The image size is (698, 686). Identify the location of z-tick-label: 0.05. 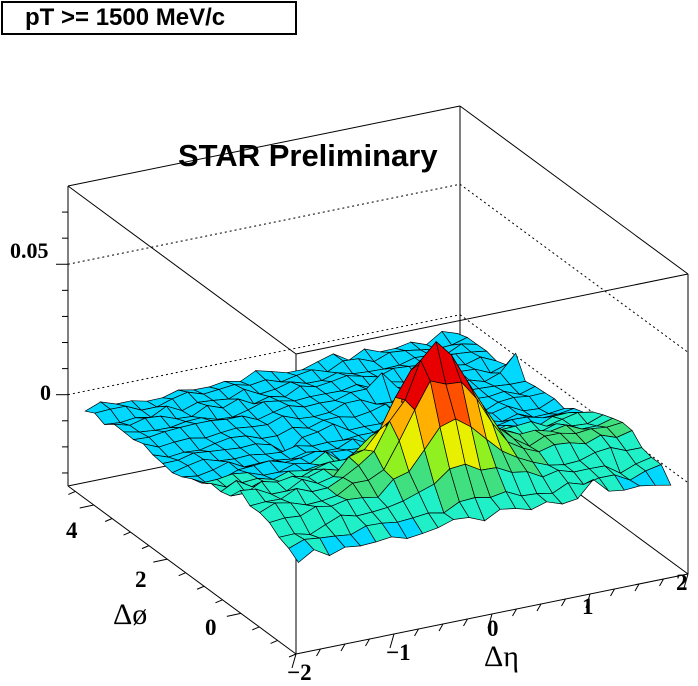
(29, 250).